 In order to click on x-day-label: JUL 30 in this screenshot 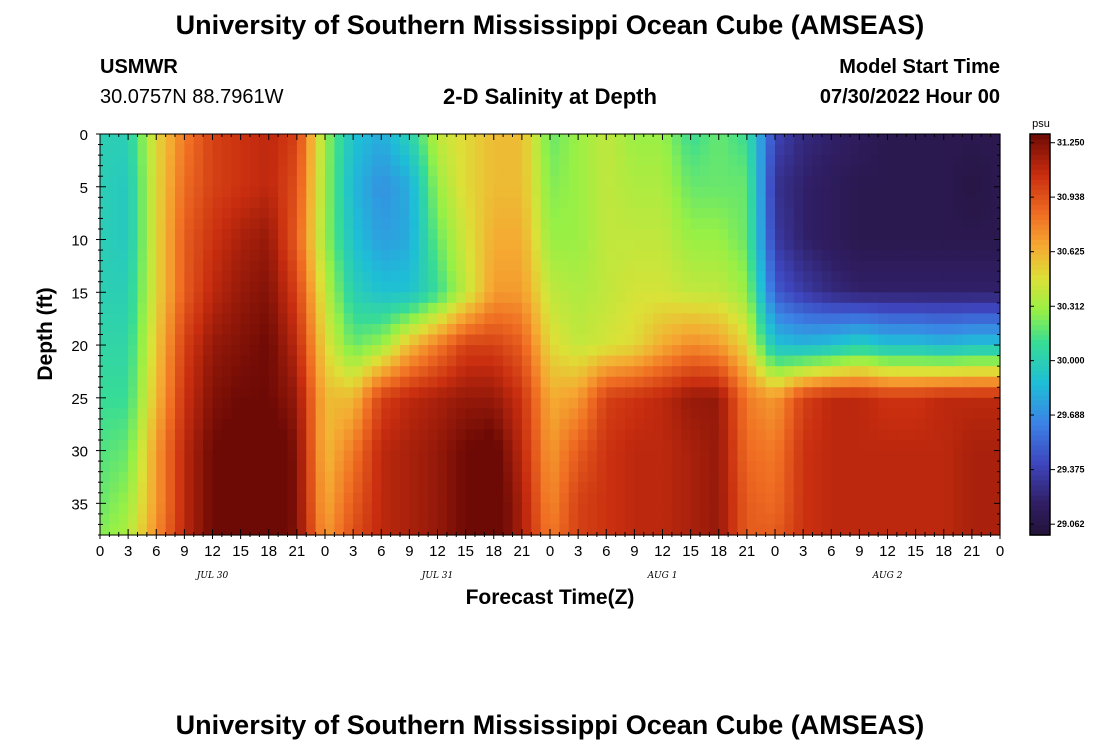, I will do `click(212, 576)`.